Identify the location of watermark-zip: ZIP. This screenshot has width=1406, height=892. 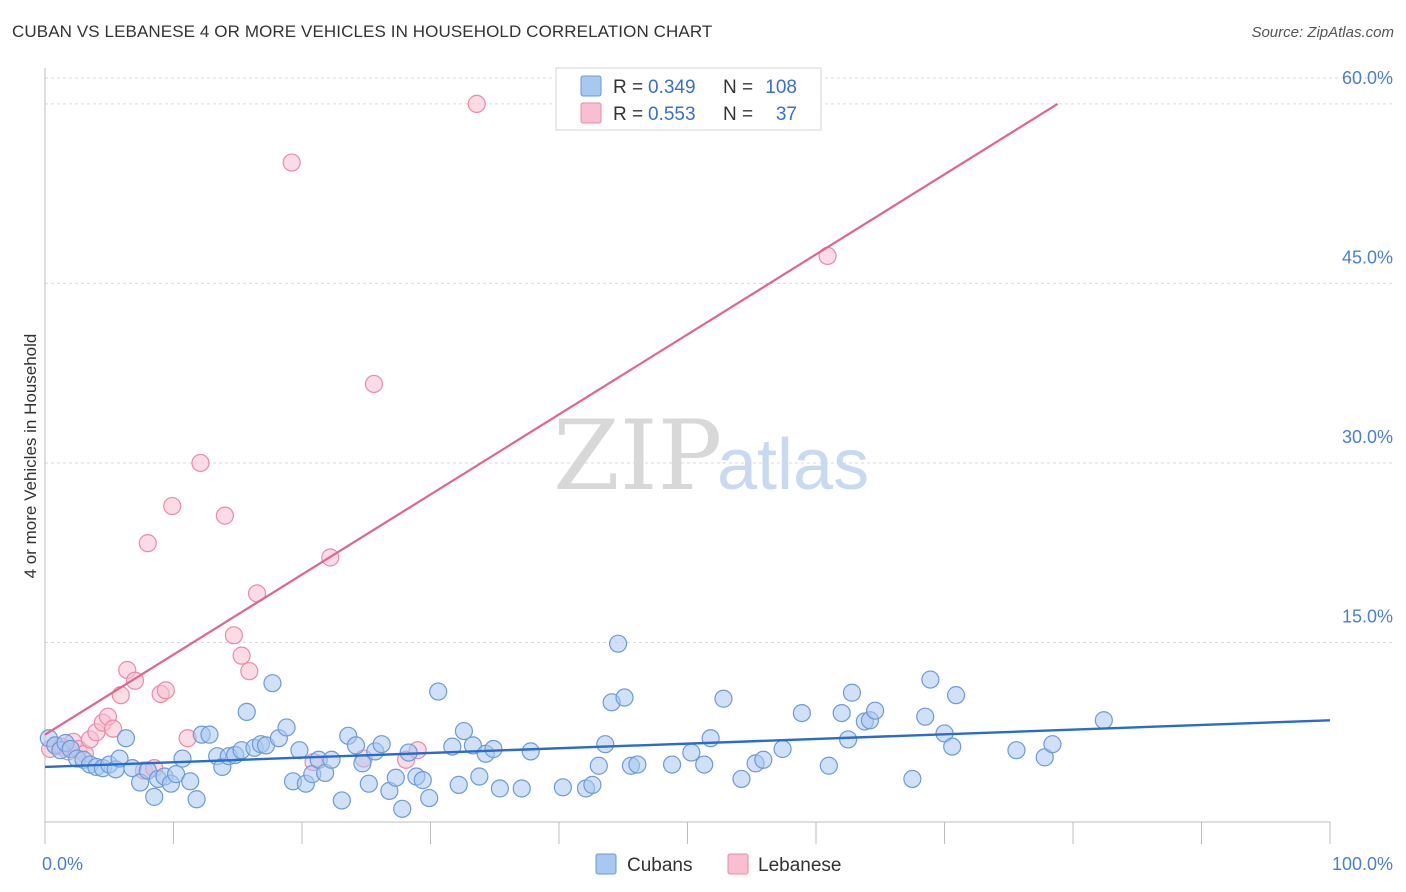
(637, 456).